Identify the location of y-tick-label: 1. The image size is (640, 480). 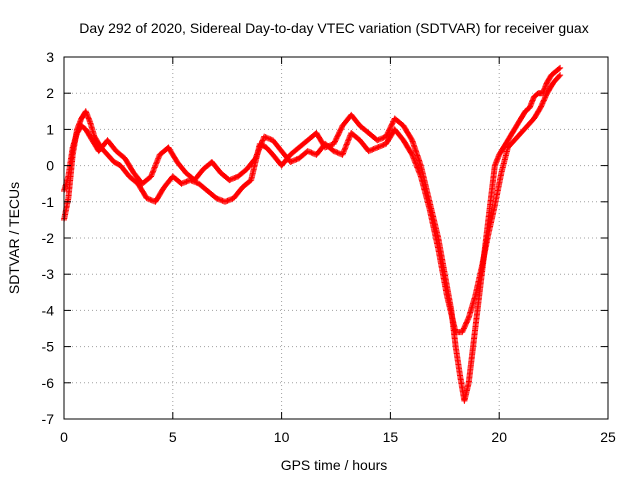
(50, 129).